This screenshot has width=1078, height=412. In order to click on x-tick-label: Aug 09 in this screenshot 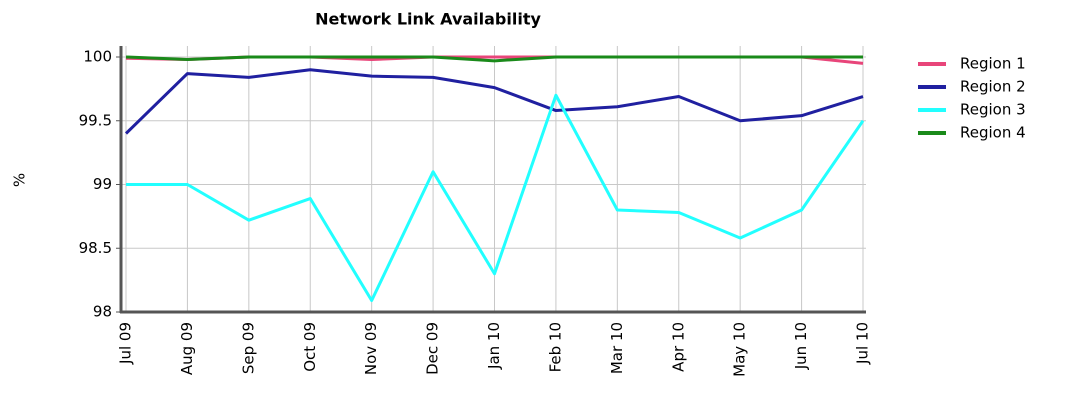, I will do `click(187, 348)`.